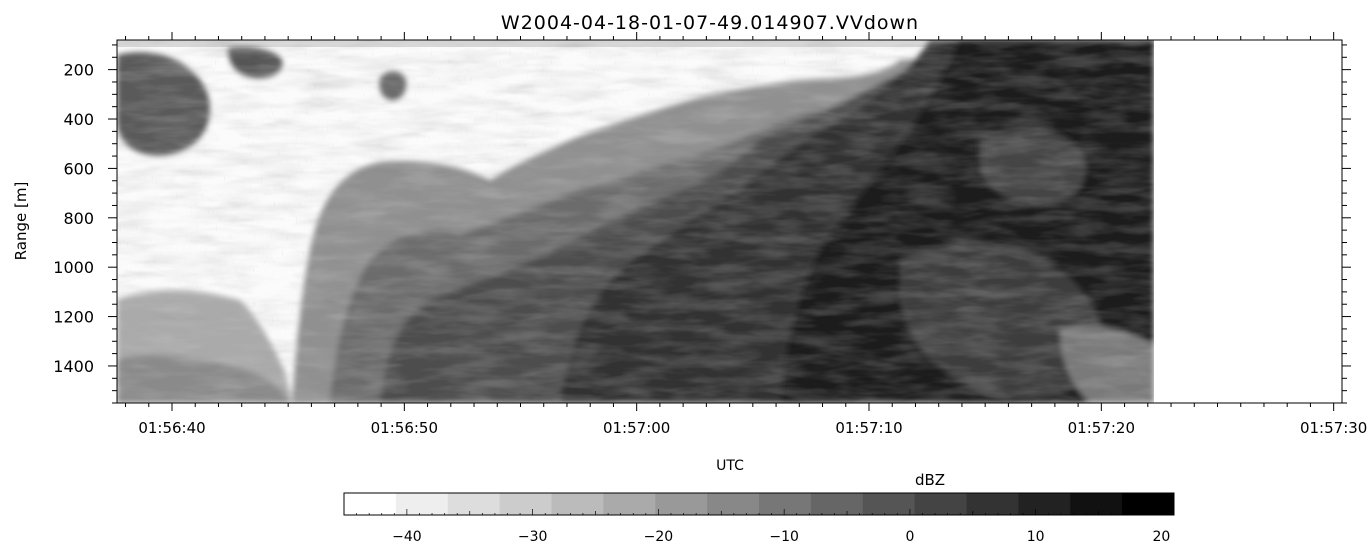  Describe the element at coordinates (868, 428) in the screenshot. I see `x-tick-label: 01:57:10` at that location.